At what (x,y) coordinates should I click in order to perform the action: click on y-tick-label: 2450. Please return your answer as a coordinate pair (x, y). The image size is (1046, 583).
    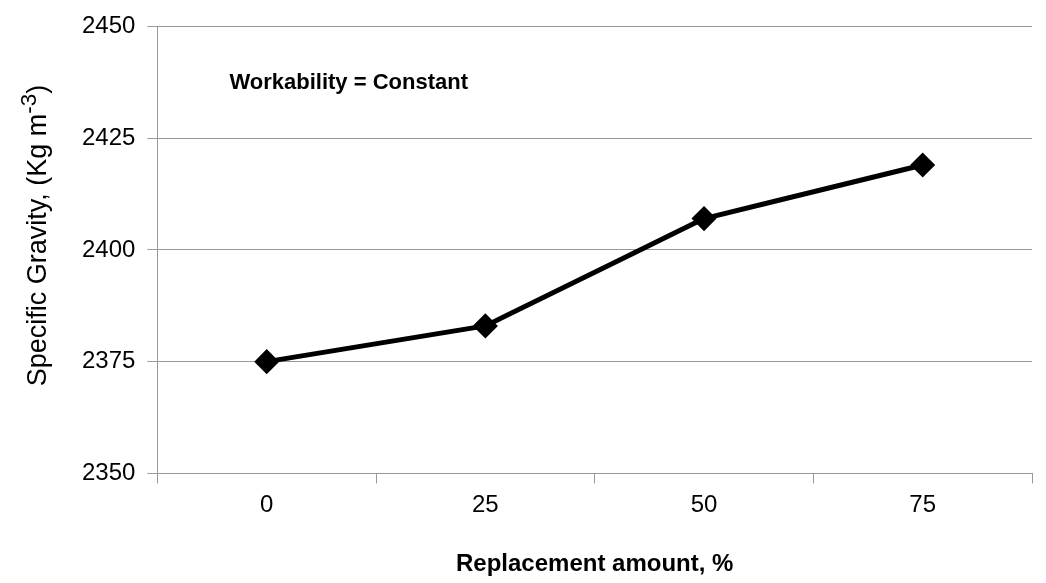
    Looking at the image, I should click on (109, 25).